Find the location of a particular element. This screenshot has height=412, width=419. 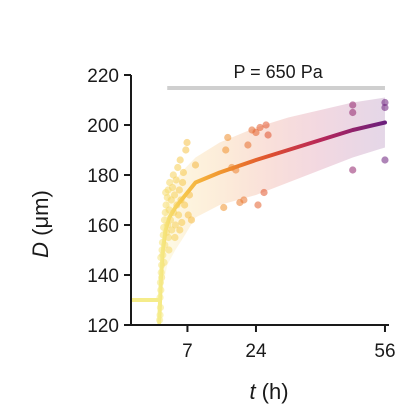

y-tick-label: 200 is located at coordinates (103, 126).